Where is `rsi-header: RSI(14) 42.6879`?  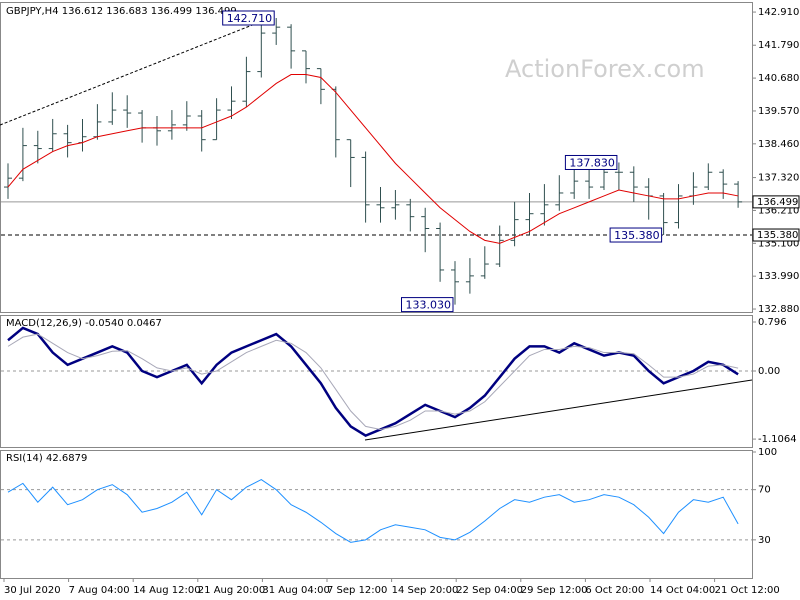 rsi-header: RSI(14) 42.6879 is located at coordinates (46, 458).